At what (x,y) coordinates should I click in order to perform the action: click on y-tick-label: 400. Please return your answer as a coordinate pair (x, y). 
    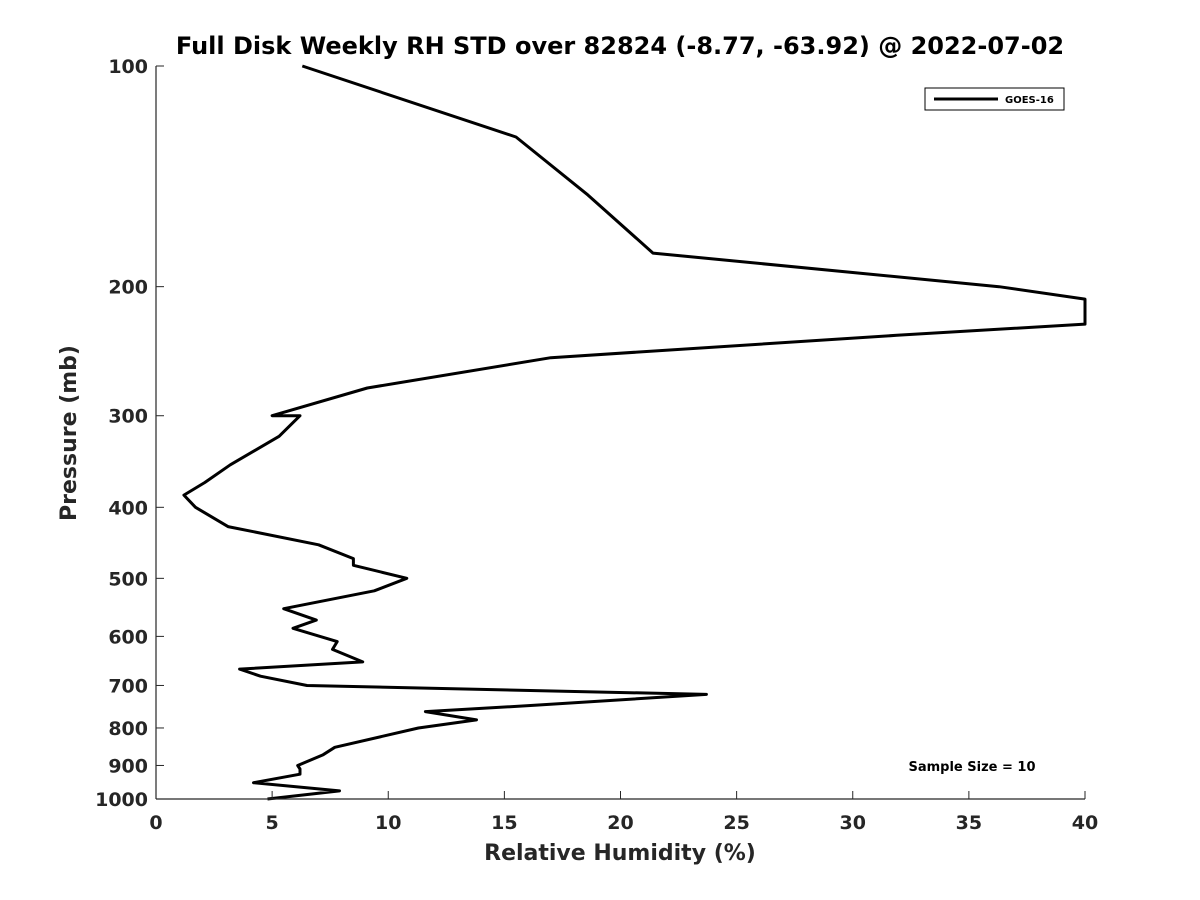
    Looking at the image, I should click on (128, 508).